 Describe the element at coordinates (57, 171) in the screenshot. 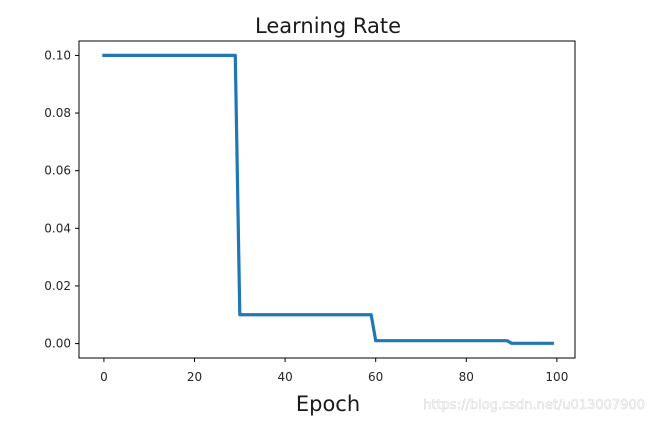

I see `y-tick-label: 0.06` at that location.